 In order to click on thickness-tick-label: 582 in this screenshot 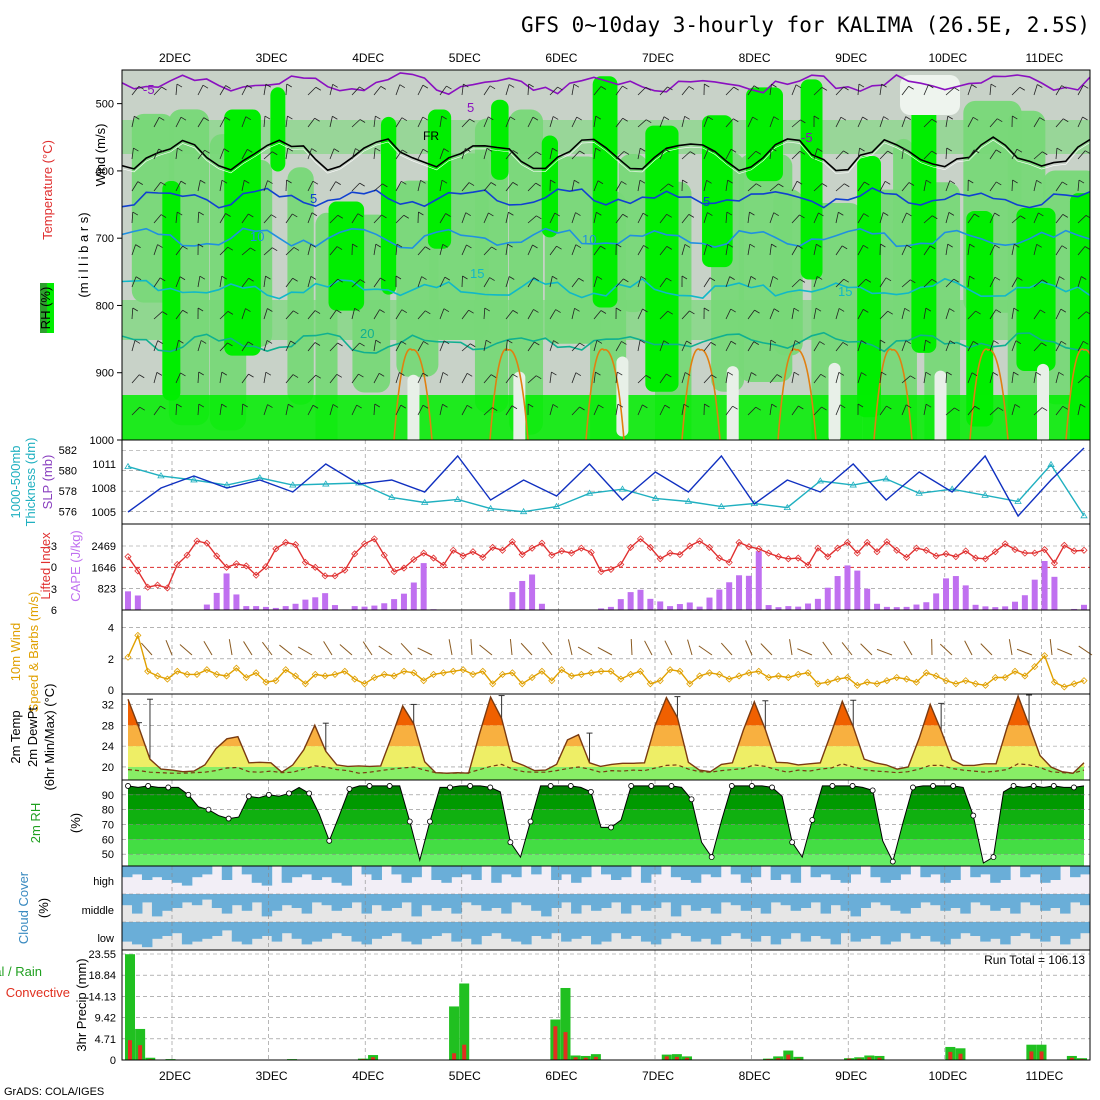, I will do `click(68, 451)`.